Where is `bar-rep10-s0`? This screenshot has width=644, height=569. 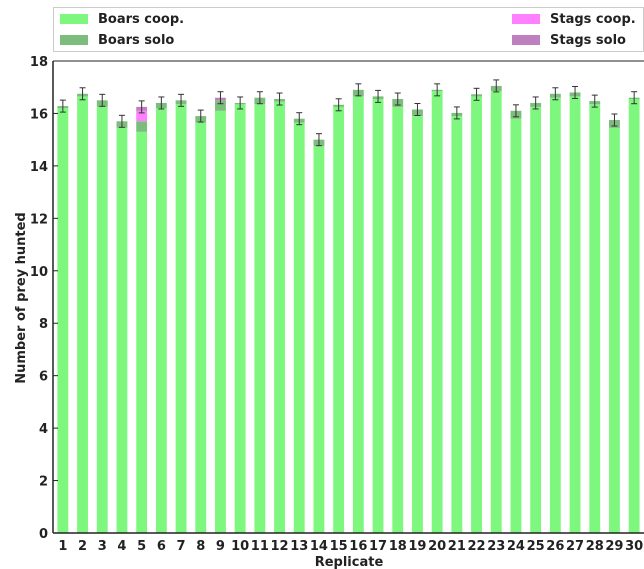
bar-rep10-s0 is located at coordinates (240, 318).